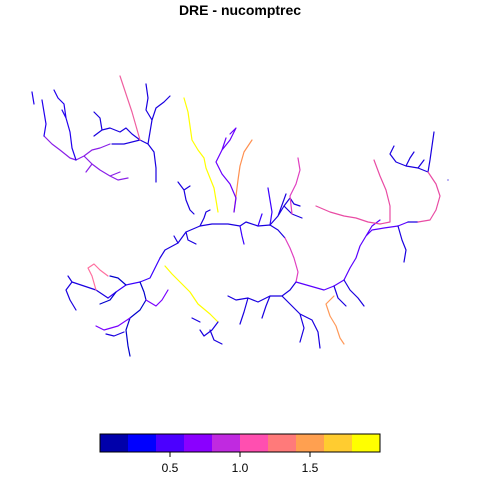  Describe the element at coordinates (170, 468) in the screenshot. I see `color-legend-tick-label: 0.5` at that location.